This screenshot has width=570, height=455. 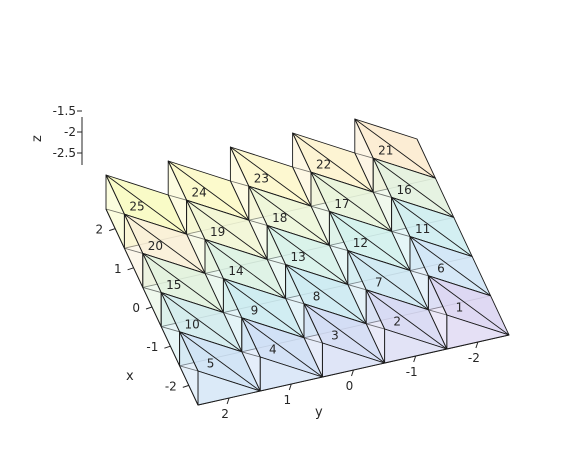 I want to click on mesh-element-label: 25, so click(x=136, y=207).